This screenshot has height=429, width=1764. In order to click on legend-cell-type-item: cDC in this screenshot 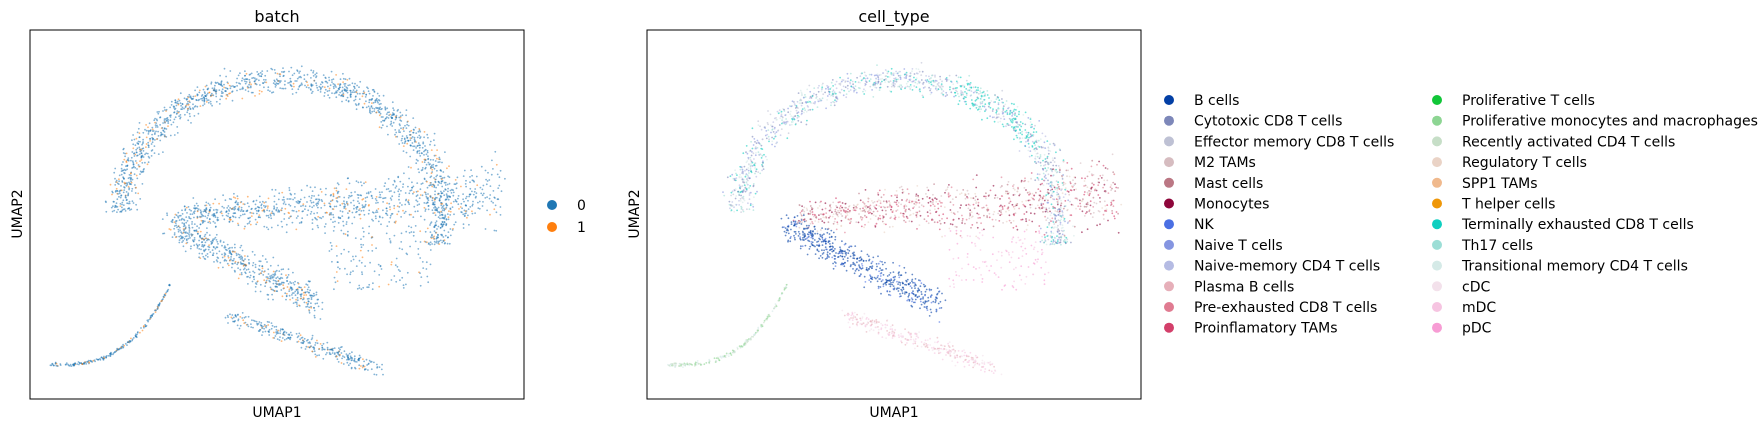, I will do `click(1461, 287)`.